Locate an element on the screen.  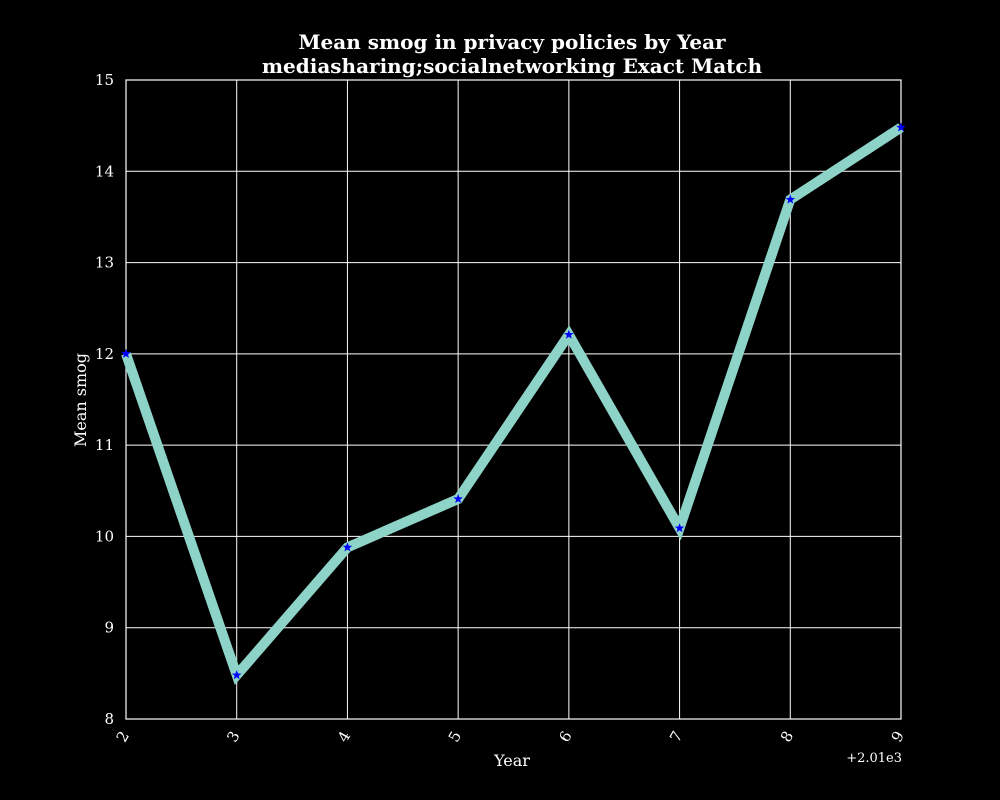
y-axis-ticks: 8 9 10 11 12 13 14 15 is located at coordinates (104, 399).